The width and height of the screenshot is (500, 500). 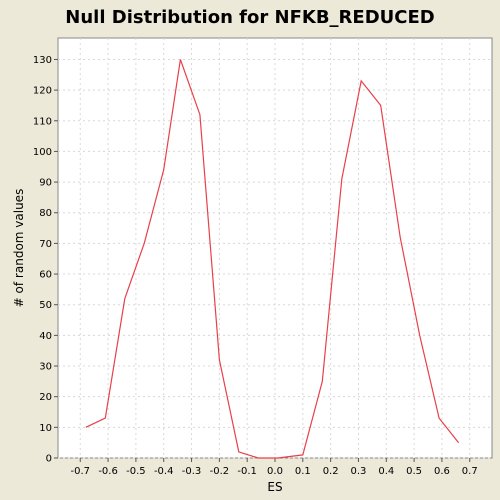 What do you see at coordinates (470, 471) in the screenshot?
I see `x-tick-label: 0.7` at bounding box center [470, 471].